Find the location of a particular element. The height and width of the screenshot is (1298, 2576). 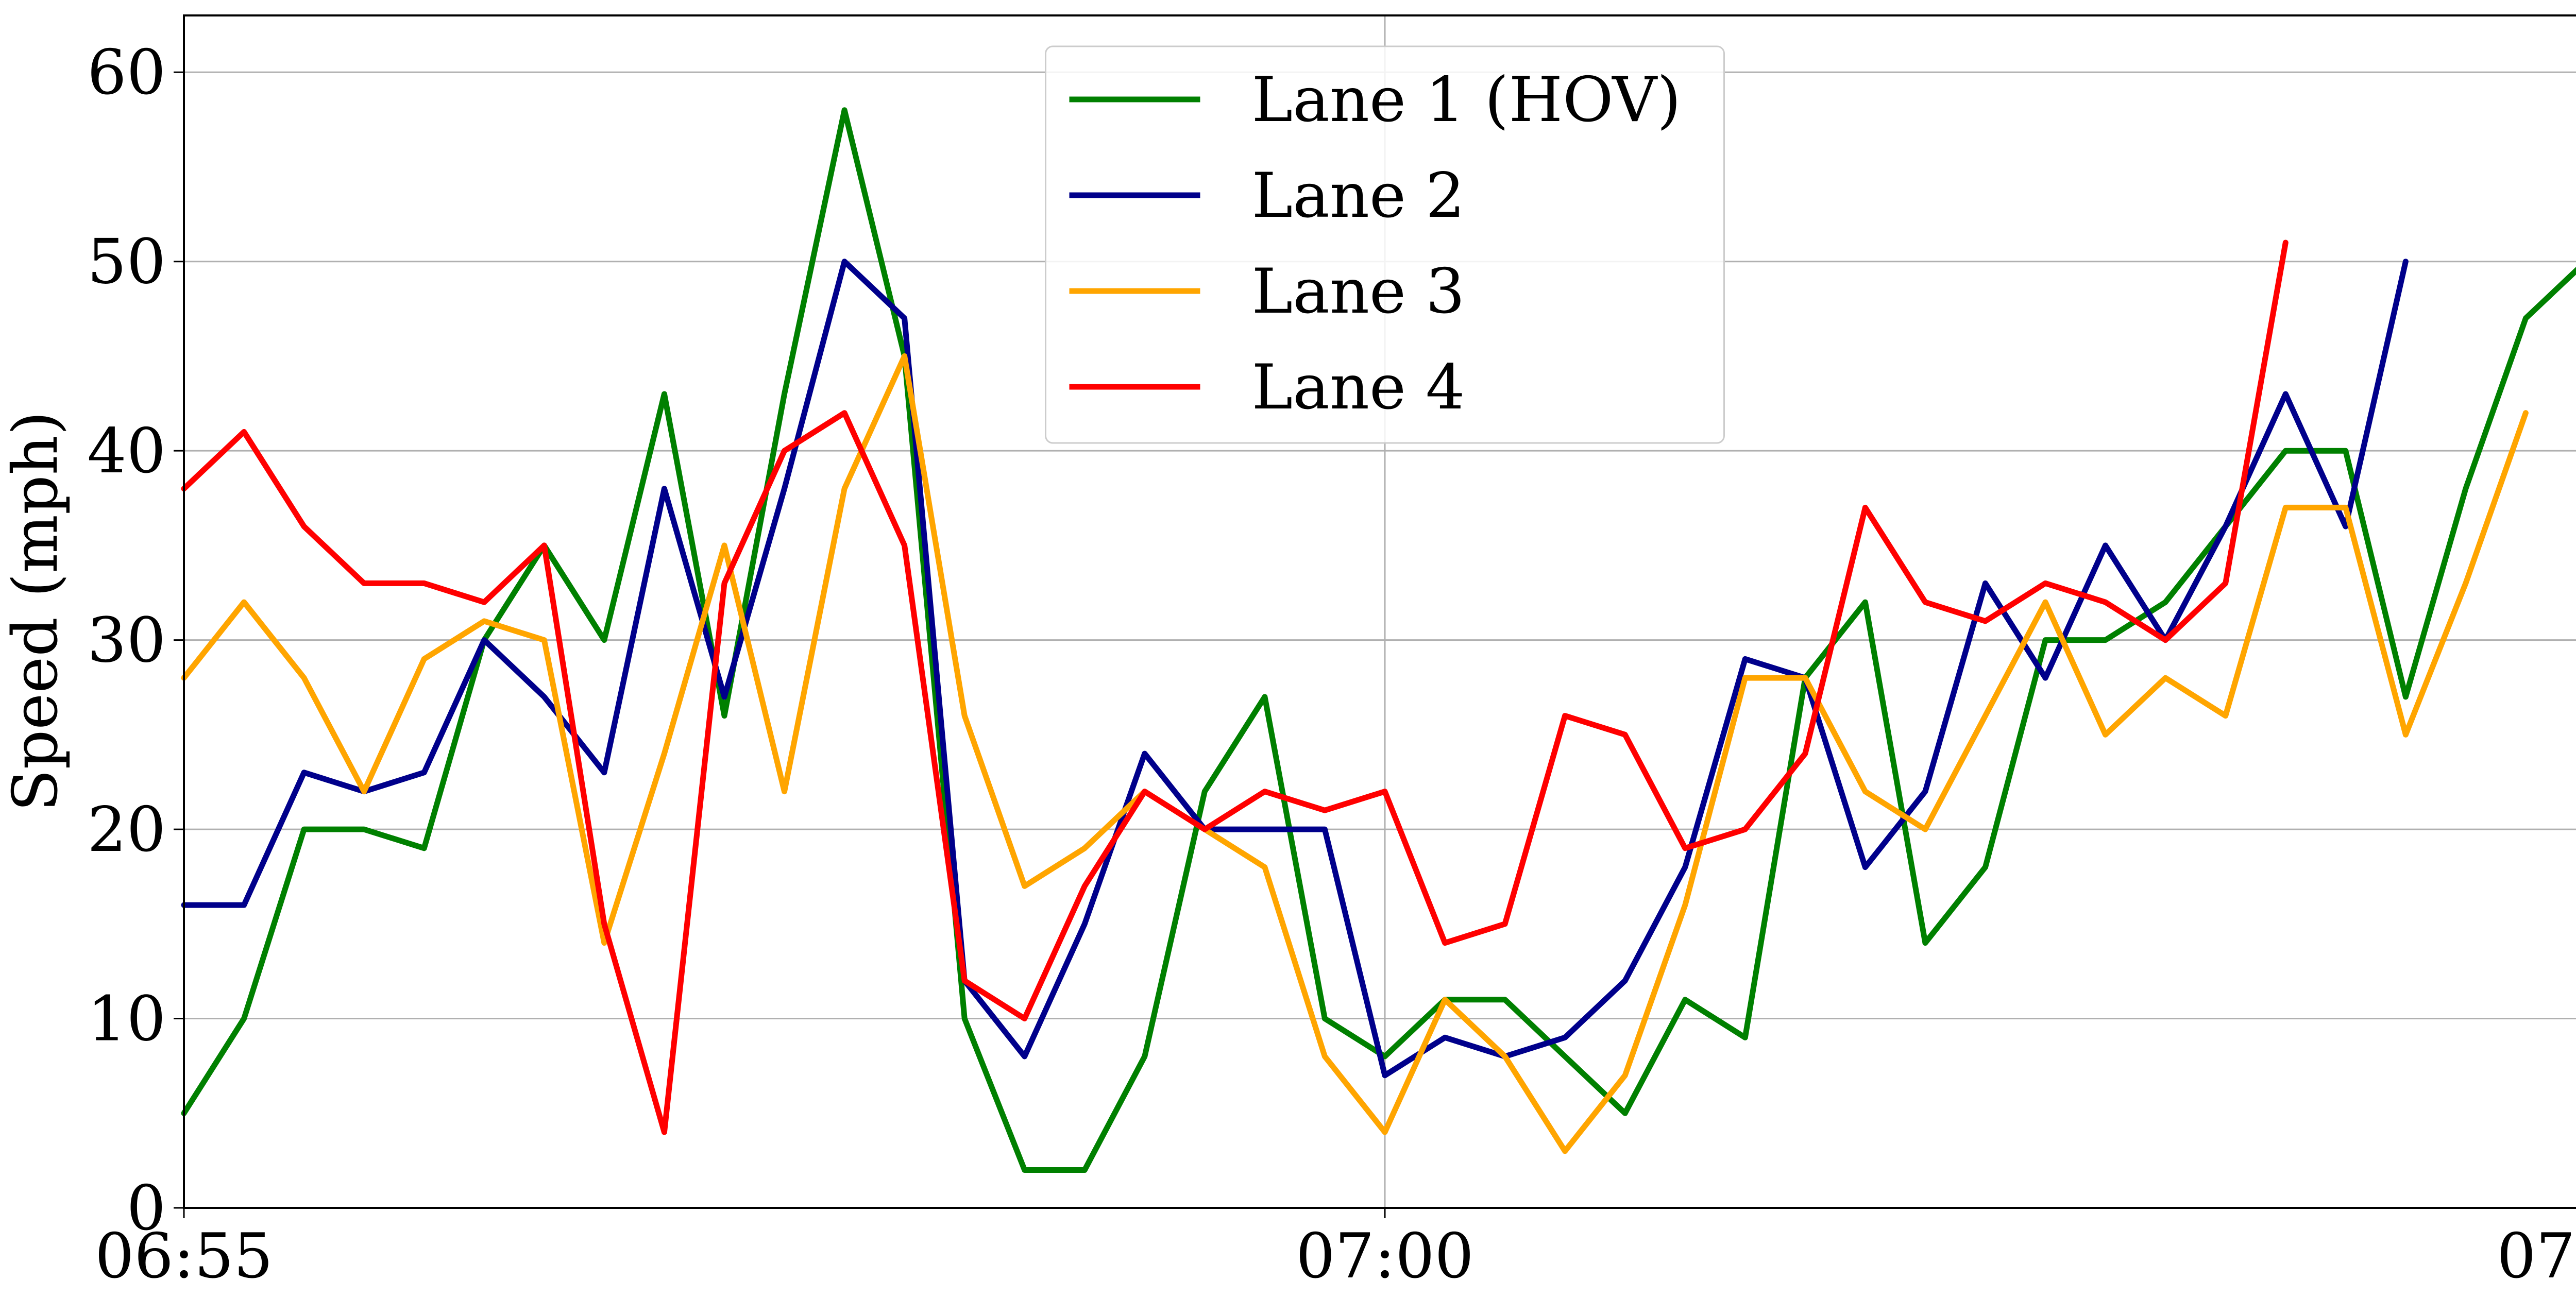

legend-label: Lane 1 (HOV) is located at coordinates (1466, 100).